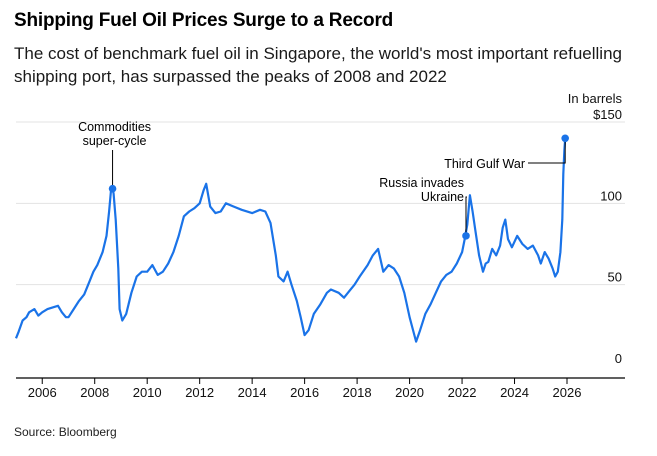 The width and height of the screenshot is (657, 456). Describe the element at coordinates (595, 228) in the screenshot. I see `y-axis: $150 100 50 0 In barrels` at that location.